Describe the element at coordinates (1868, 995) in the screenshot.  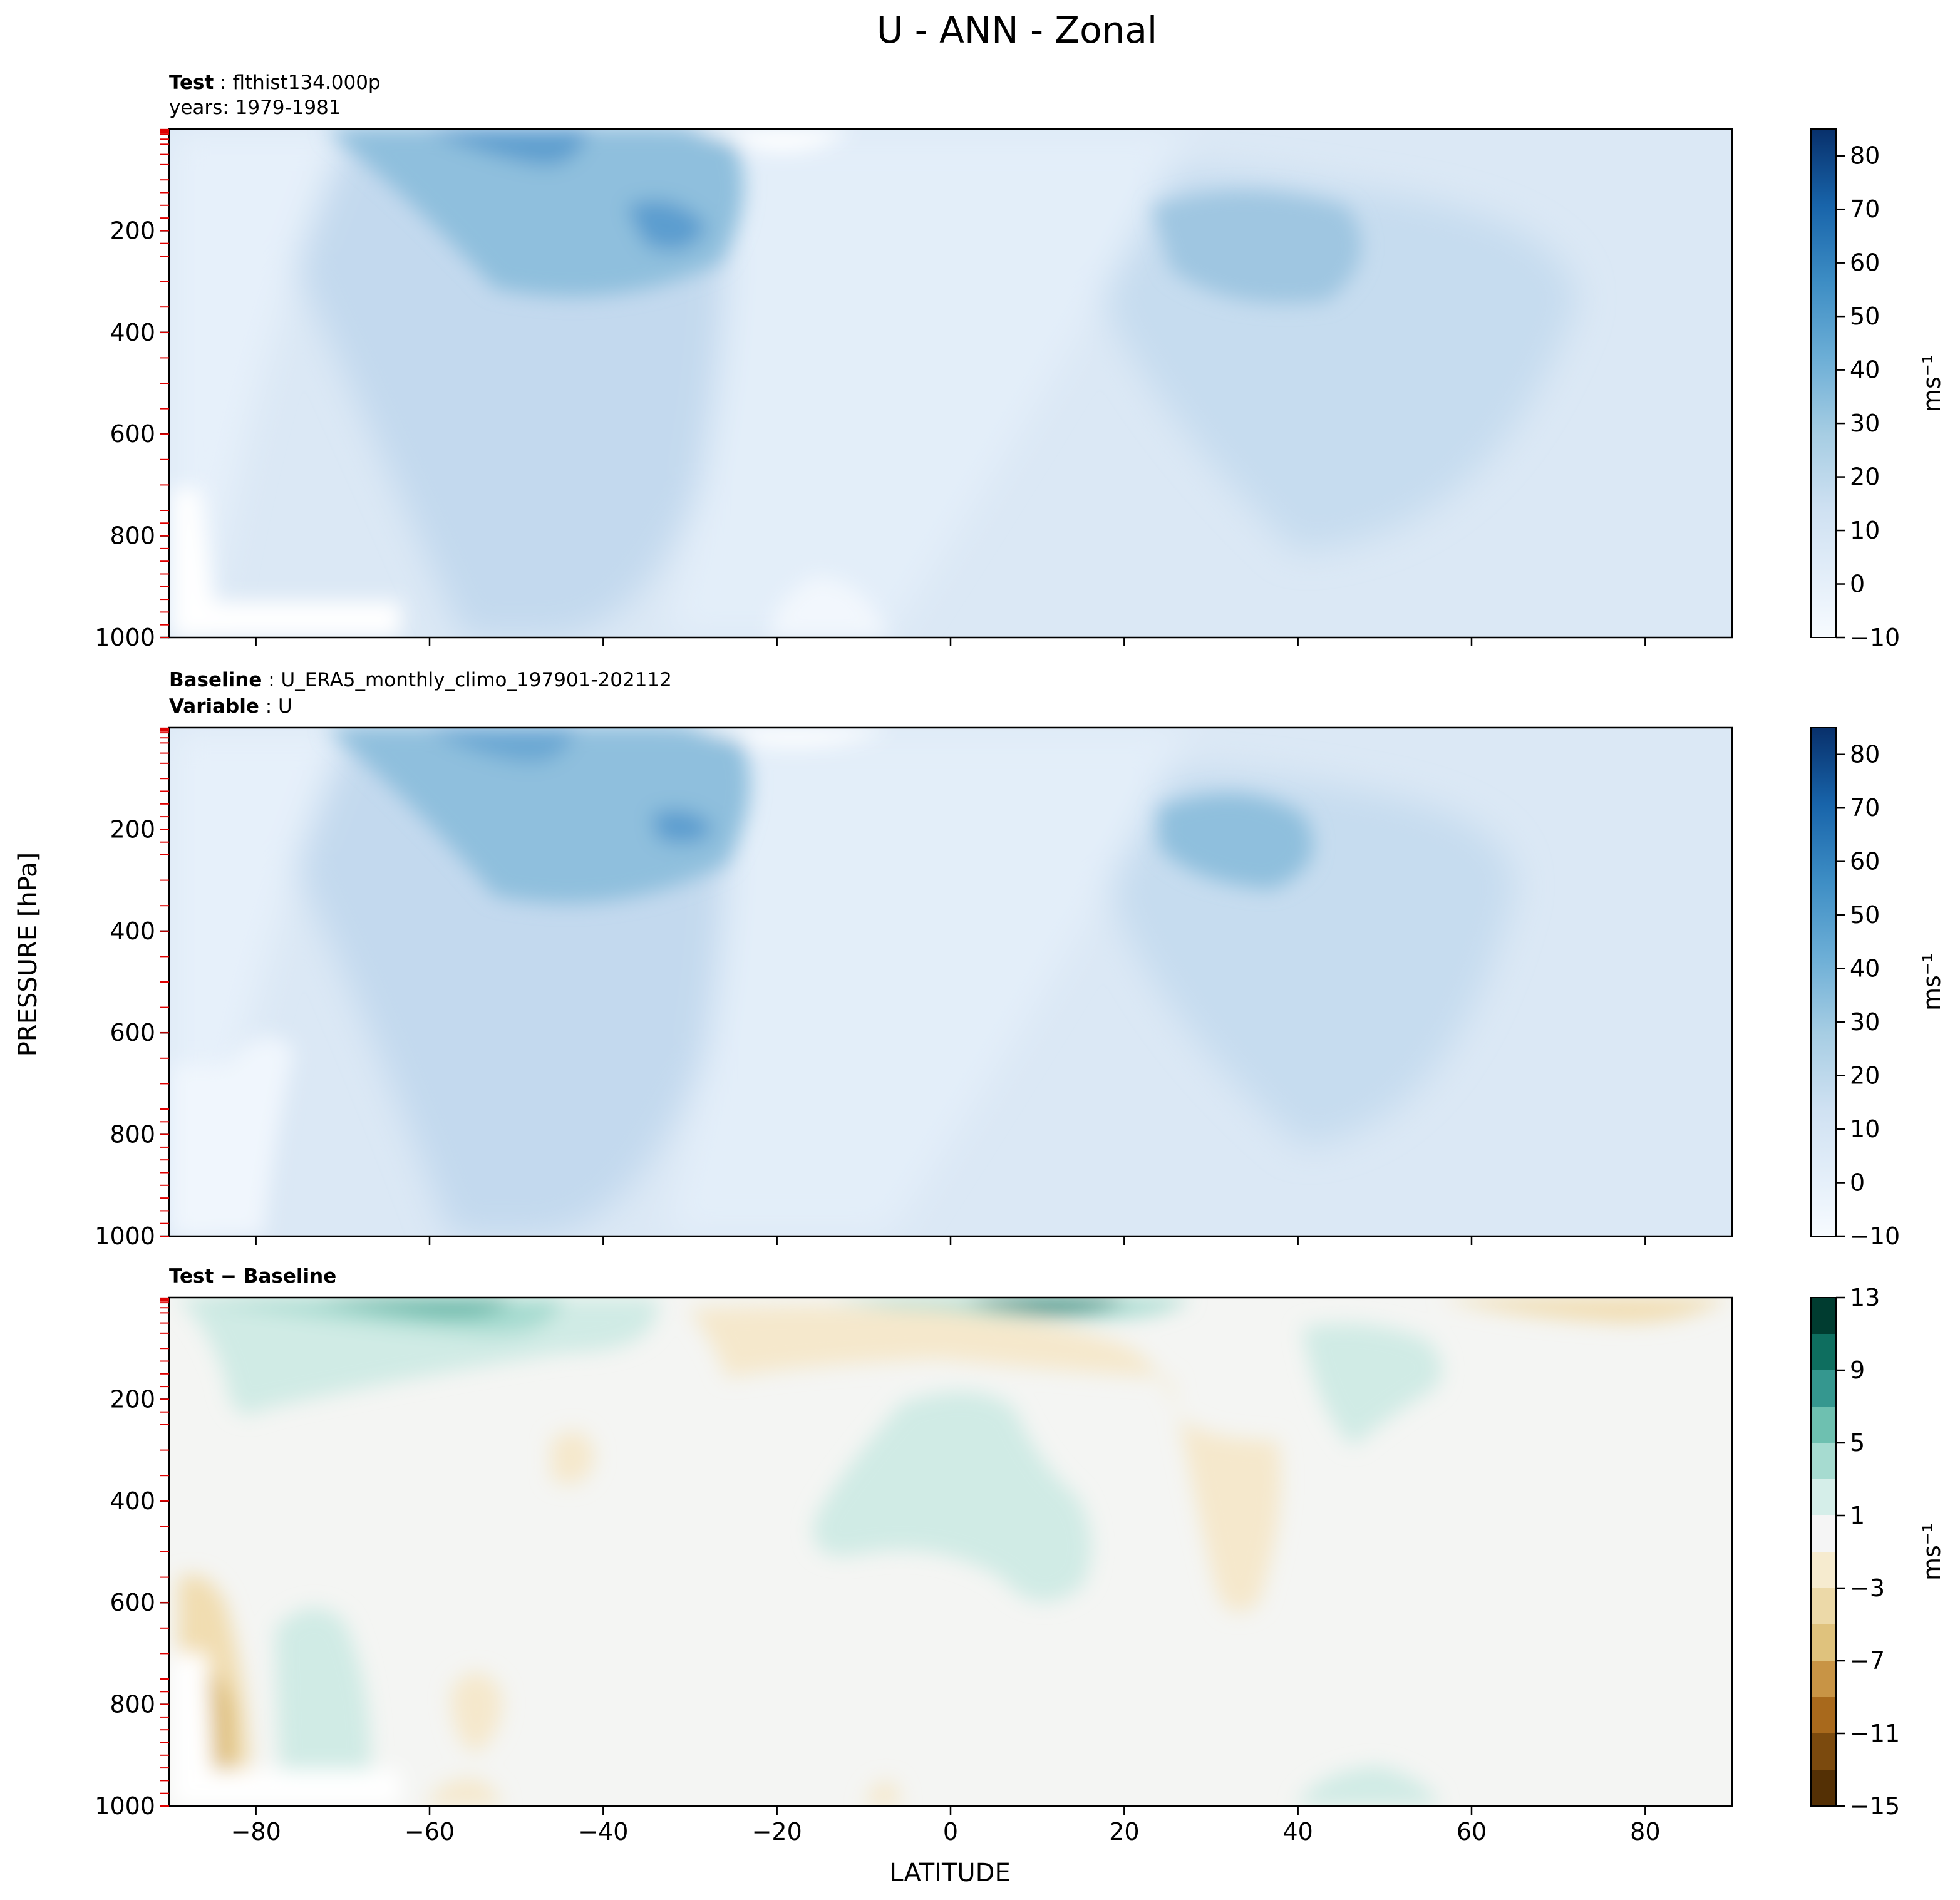
I see `baseline-colorbar-ticks: −10 0 10 20 30 40 50 60 70 80` at that location.